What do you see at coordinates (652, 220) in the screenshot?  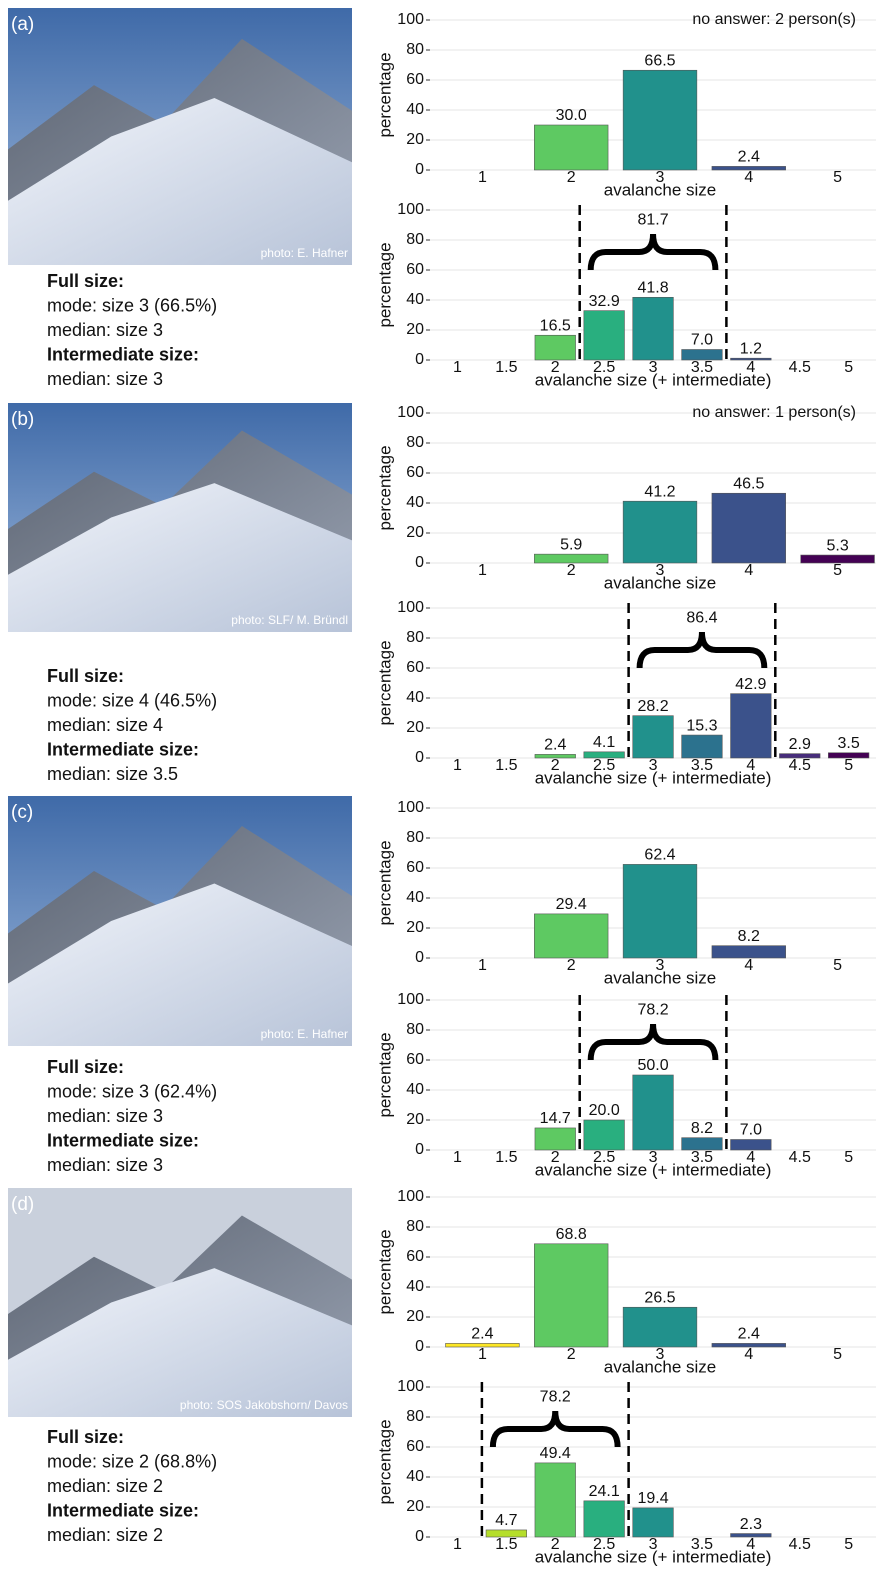 I see `bracket-label: 81.7` at bounding box center [652, 220].